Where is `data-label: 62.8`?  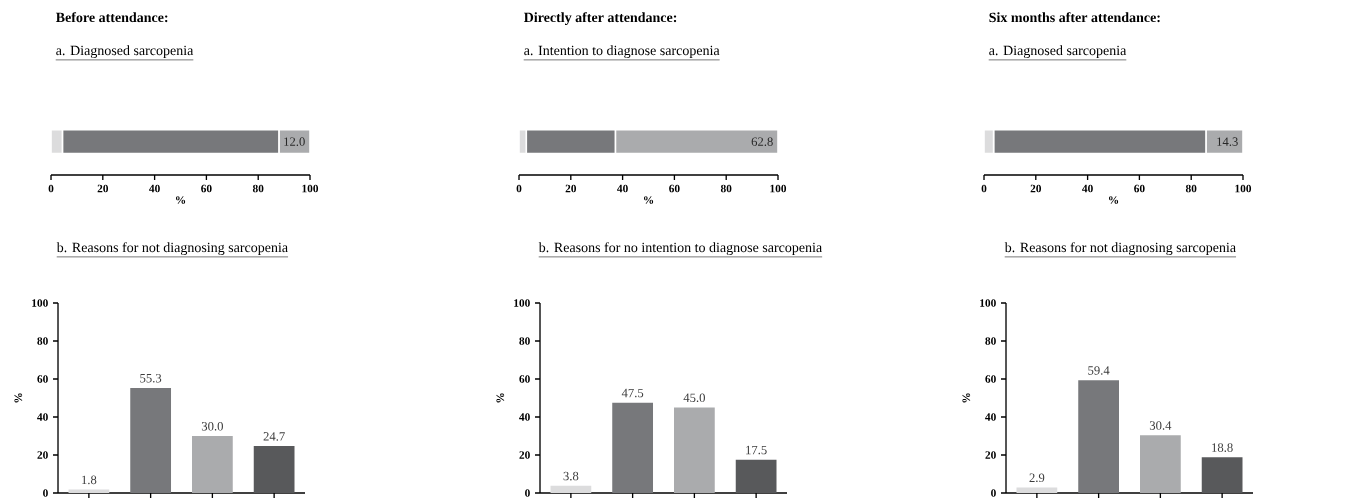
data-label: 62.8 is located at coordinates (762, 141).